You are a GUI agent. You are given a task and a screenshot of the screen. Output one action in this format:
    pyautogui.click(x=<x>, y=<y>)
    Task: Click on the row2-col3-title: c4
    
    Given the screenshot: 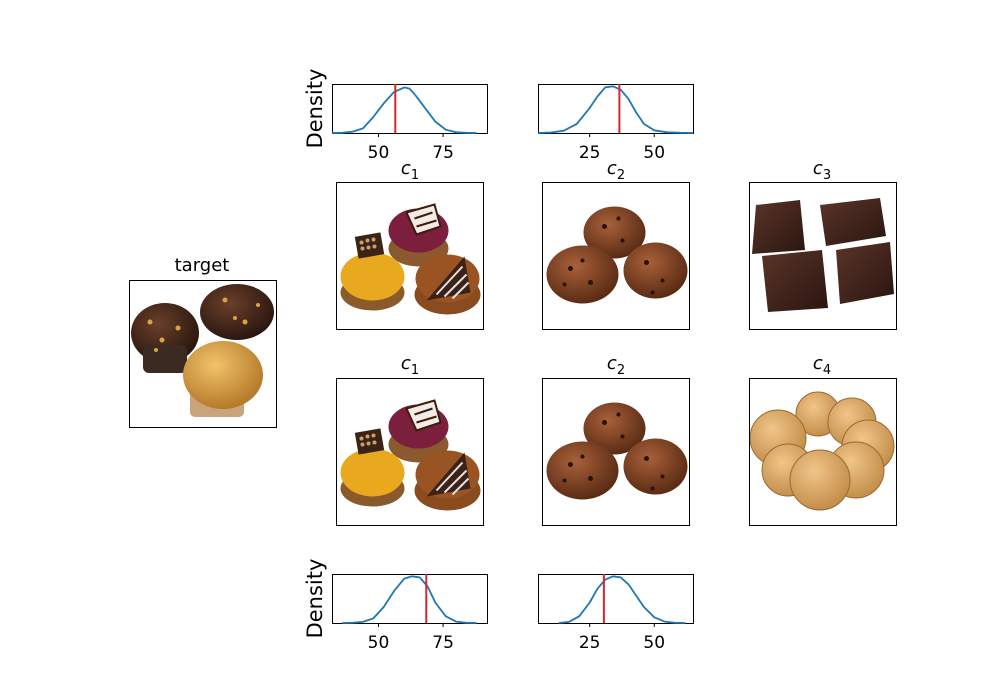 What is the action you would take?
    pyautogui.click(x=822, y=365)
    